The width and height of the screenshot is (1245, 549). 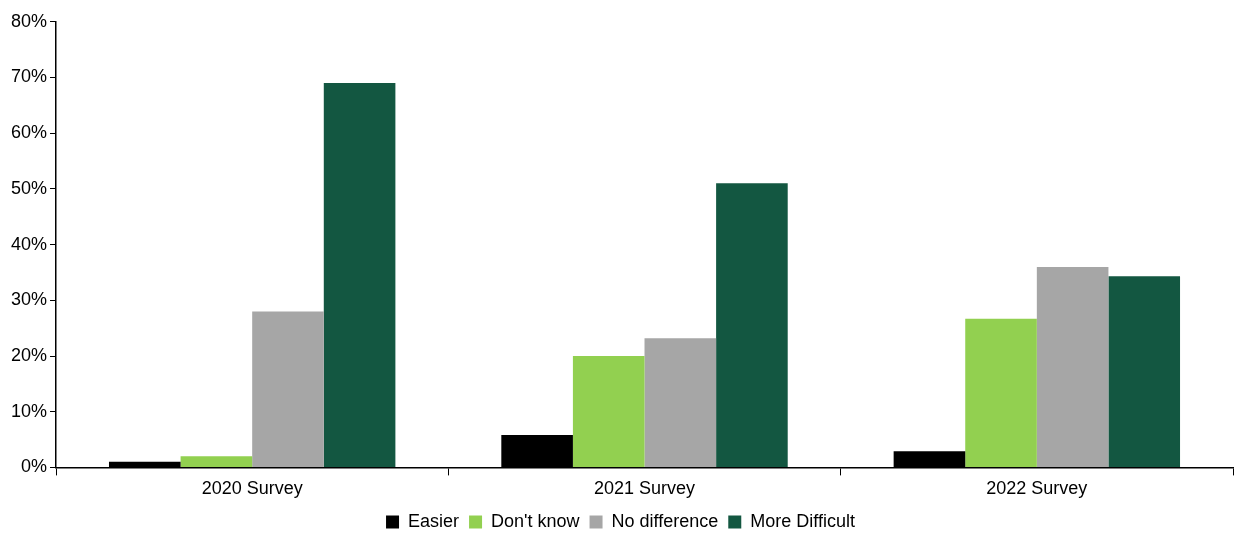 I want to click on y-tick-label: 0%, so click(x=34, y=466).